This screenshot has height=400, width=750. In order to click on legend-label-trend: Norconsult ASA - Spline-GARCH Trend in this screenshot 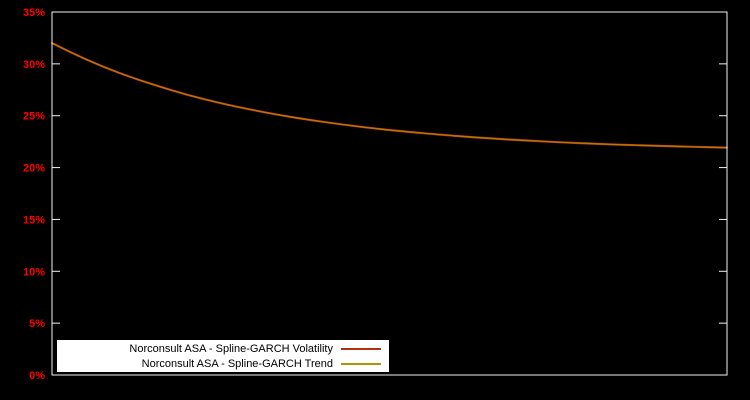, I will do `click(237, 363)`.